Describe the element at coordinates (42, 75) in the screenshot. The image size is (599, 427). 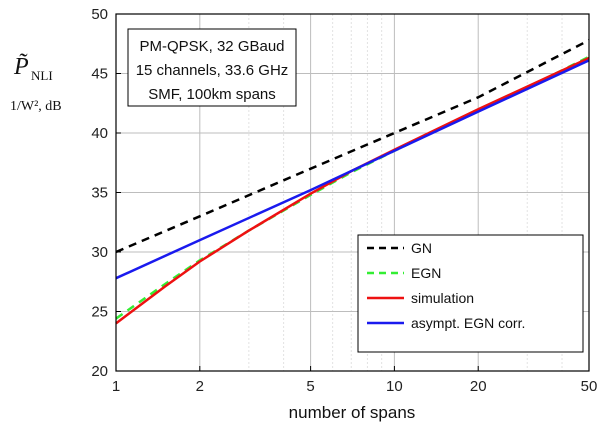
I see `y-axis-label-subscript: NLI` at that location.